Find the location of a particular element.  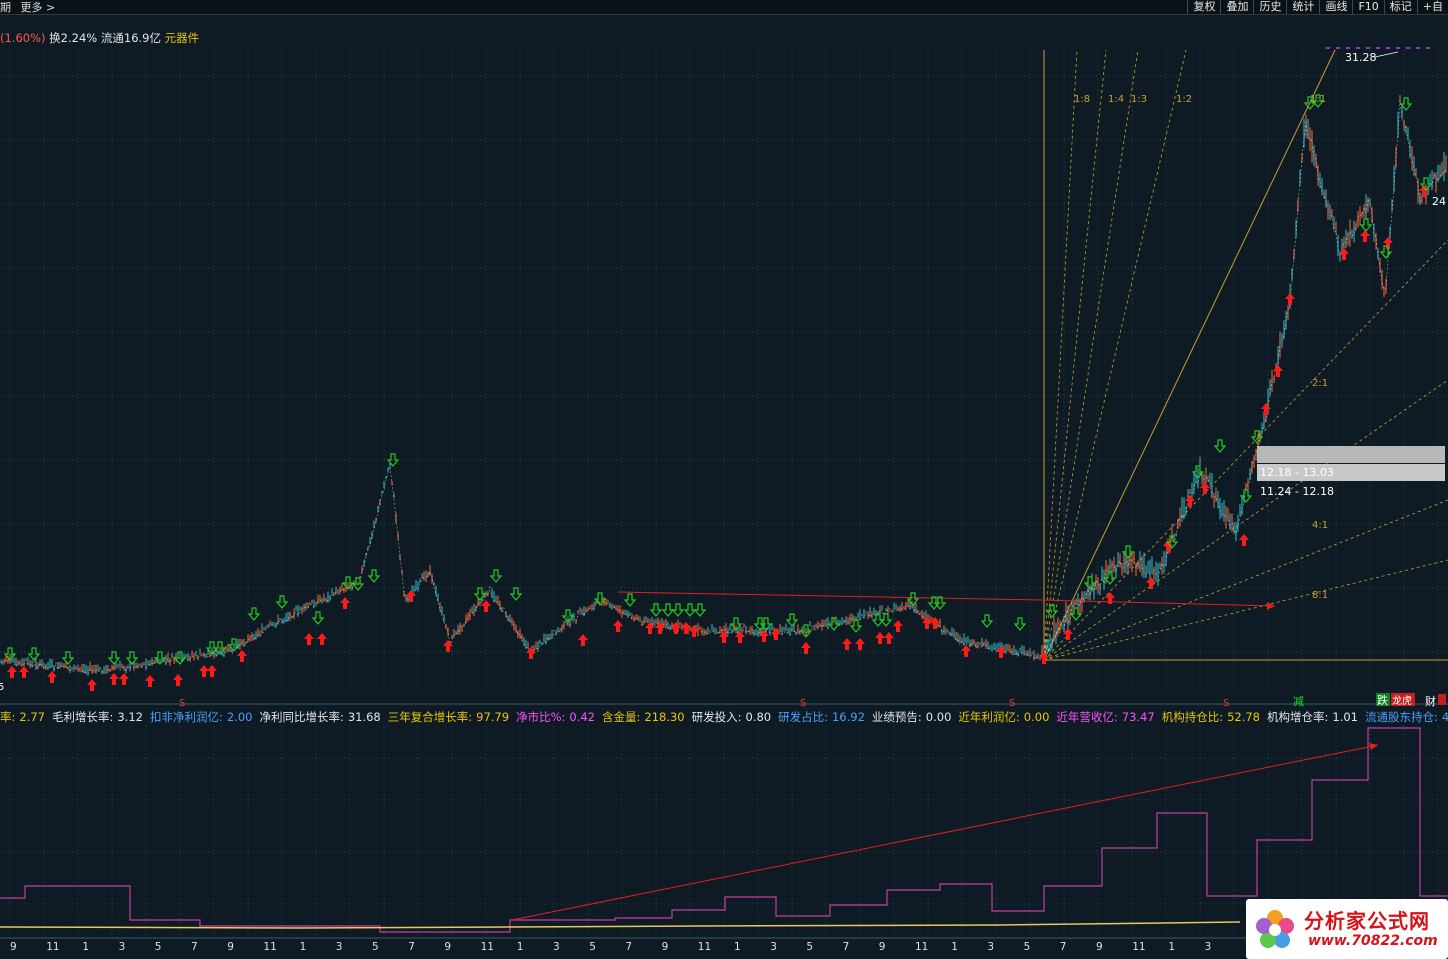

financial-item: 毛利增长率: 3.12 is located at coordinates (97, 717).